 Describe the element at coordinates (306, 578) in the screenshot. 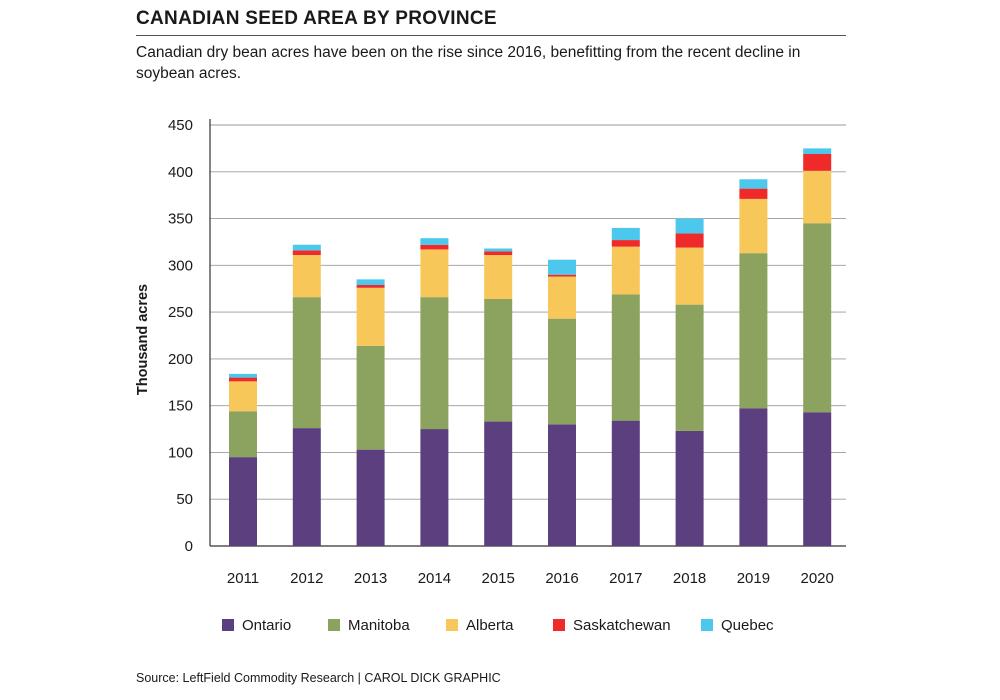

I see `x-tick-label: 2012` at that location.